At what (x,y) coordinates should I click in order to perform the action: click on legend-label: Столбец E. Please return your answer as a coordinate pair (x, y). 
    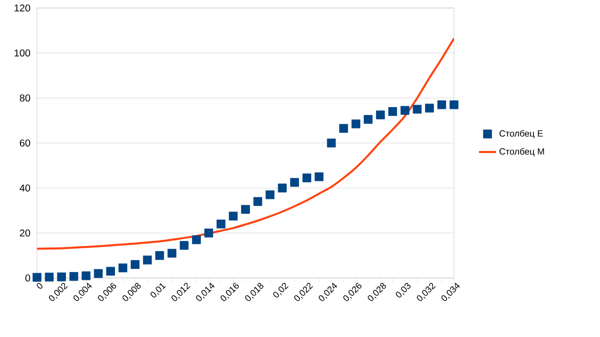
    Looking at the image, I should click on (521, 134).